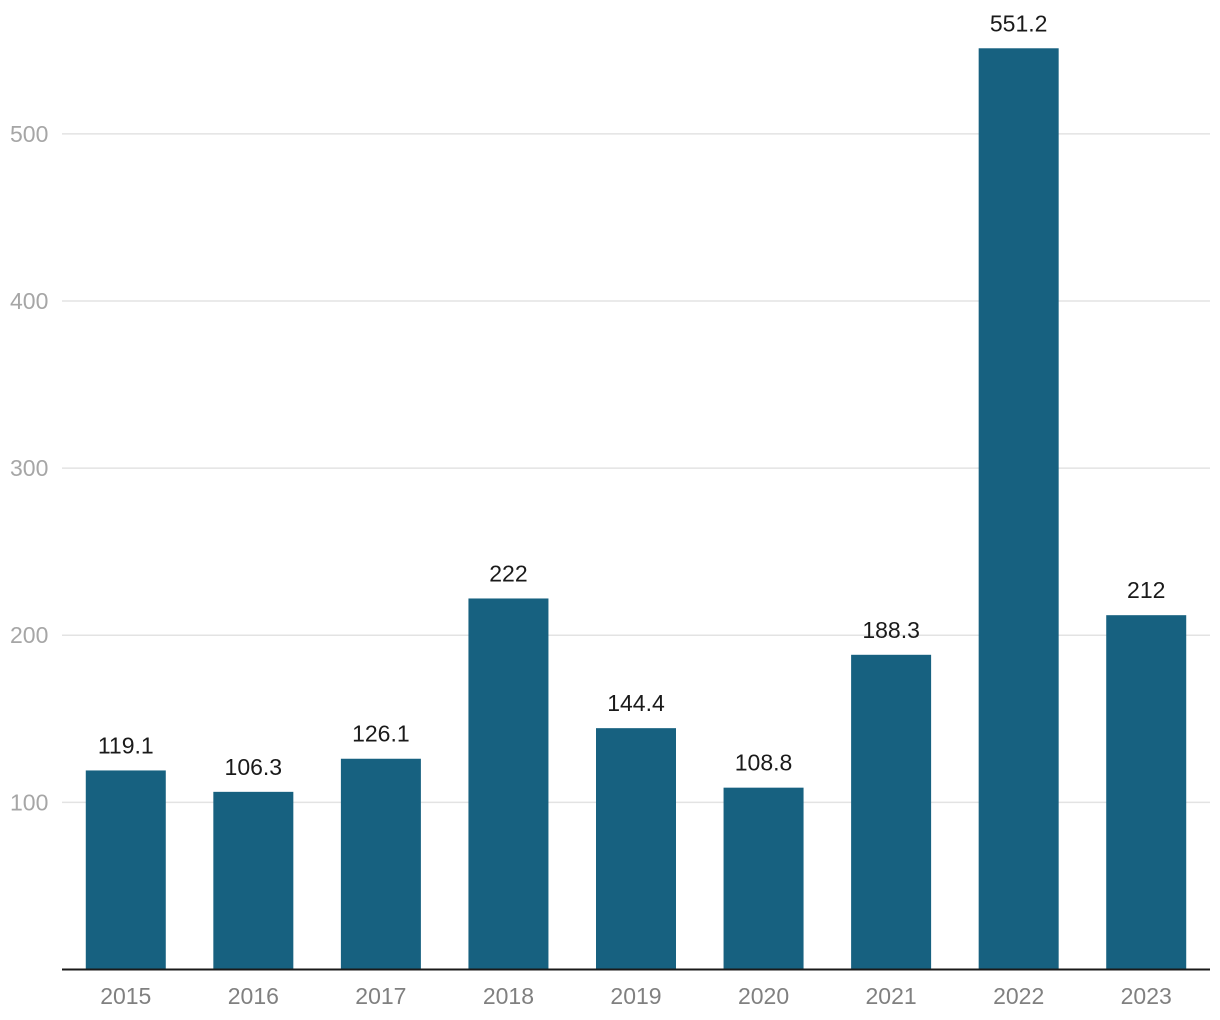 Image resolution: width=1220 pixels, height=1020 pixels. What do you see at coordinates (125, 870) in the screenshot?
I see `bar-2015` at bounding box center [125, 870].